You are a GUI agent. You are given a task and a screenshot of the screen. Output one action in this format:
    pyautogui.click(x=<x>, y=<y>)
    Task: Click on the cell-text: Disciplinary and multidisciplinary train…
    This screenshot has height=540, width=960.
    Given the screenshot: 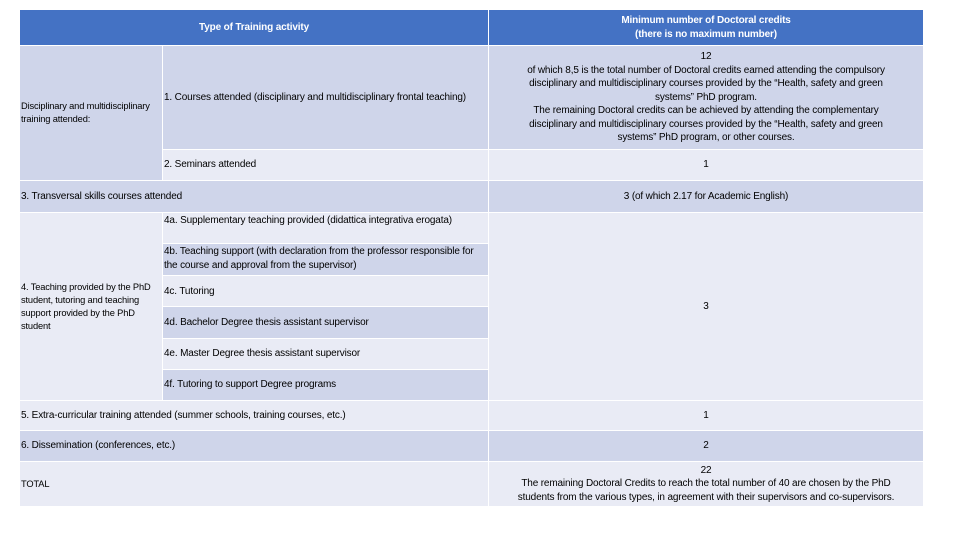 What is the action you would take?
    pyautogui.click(x=85, y=112)
    